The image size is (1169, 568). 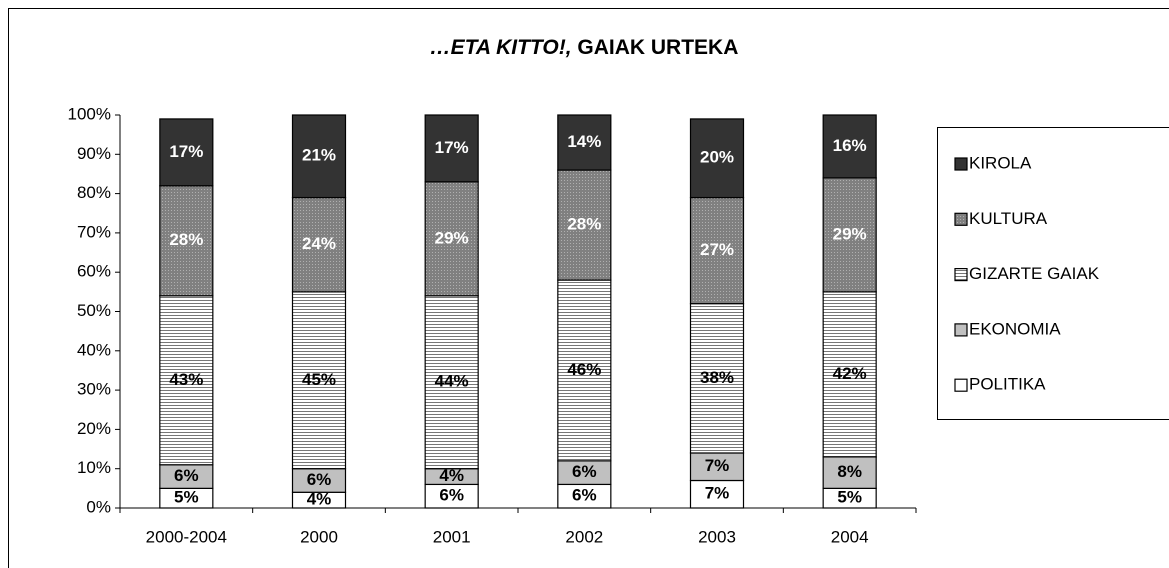 I want to click on title-part: …ETA KITTO!,, so click(x=501, y=47).